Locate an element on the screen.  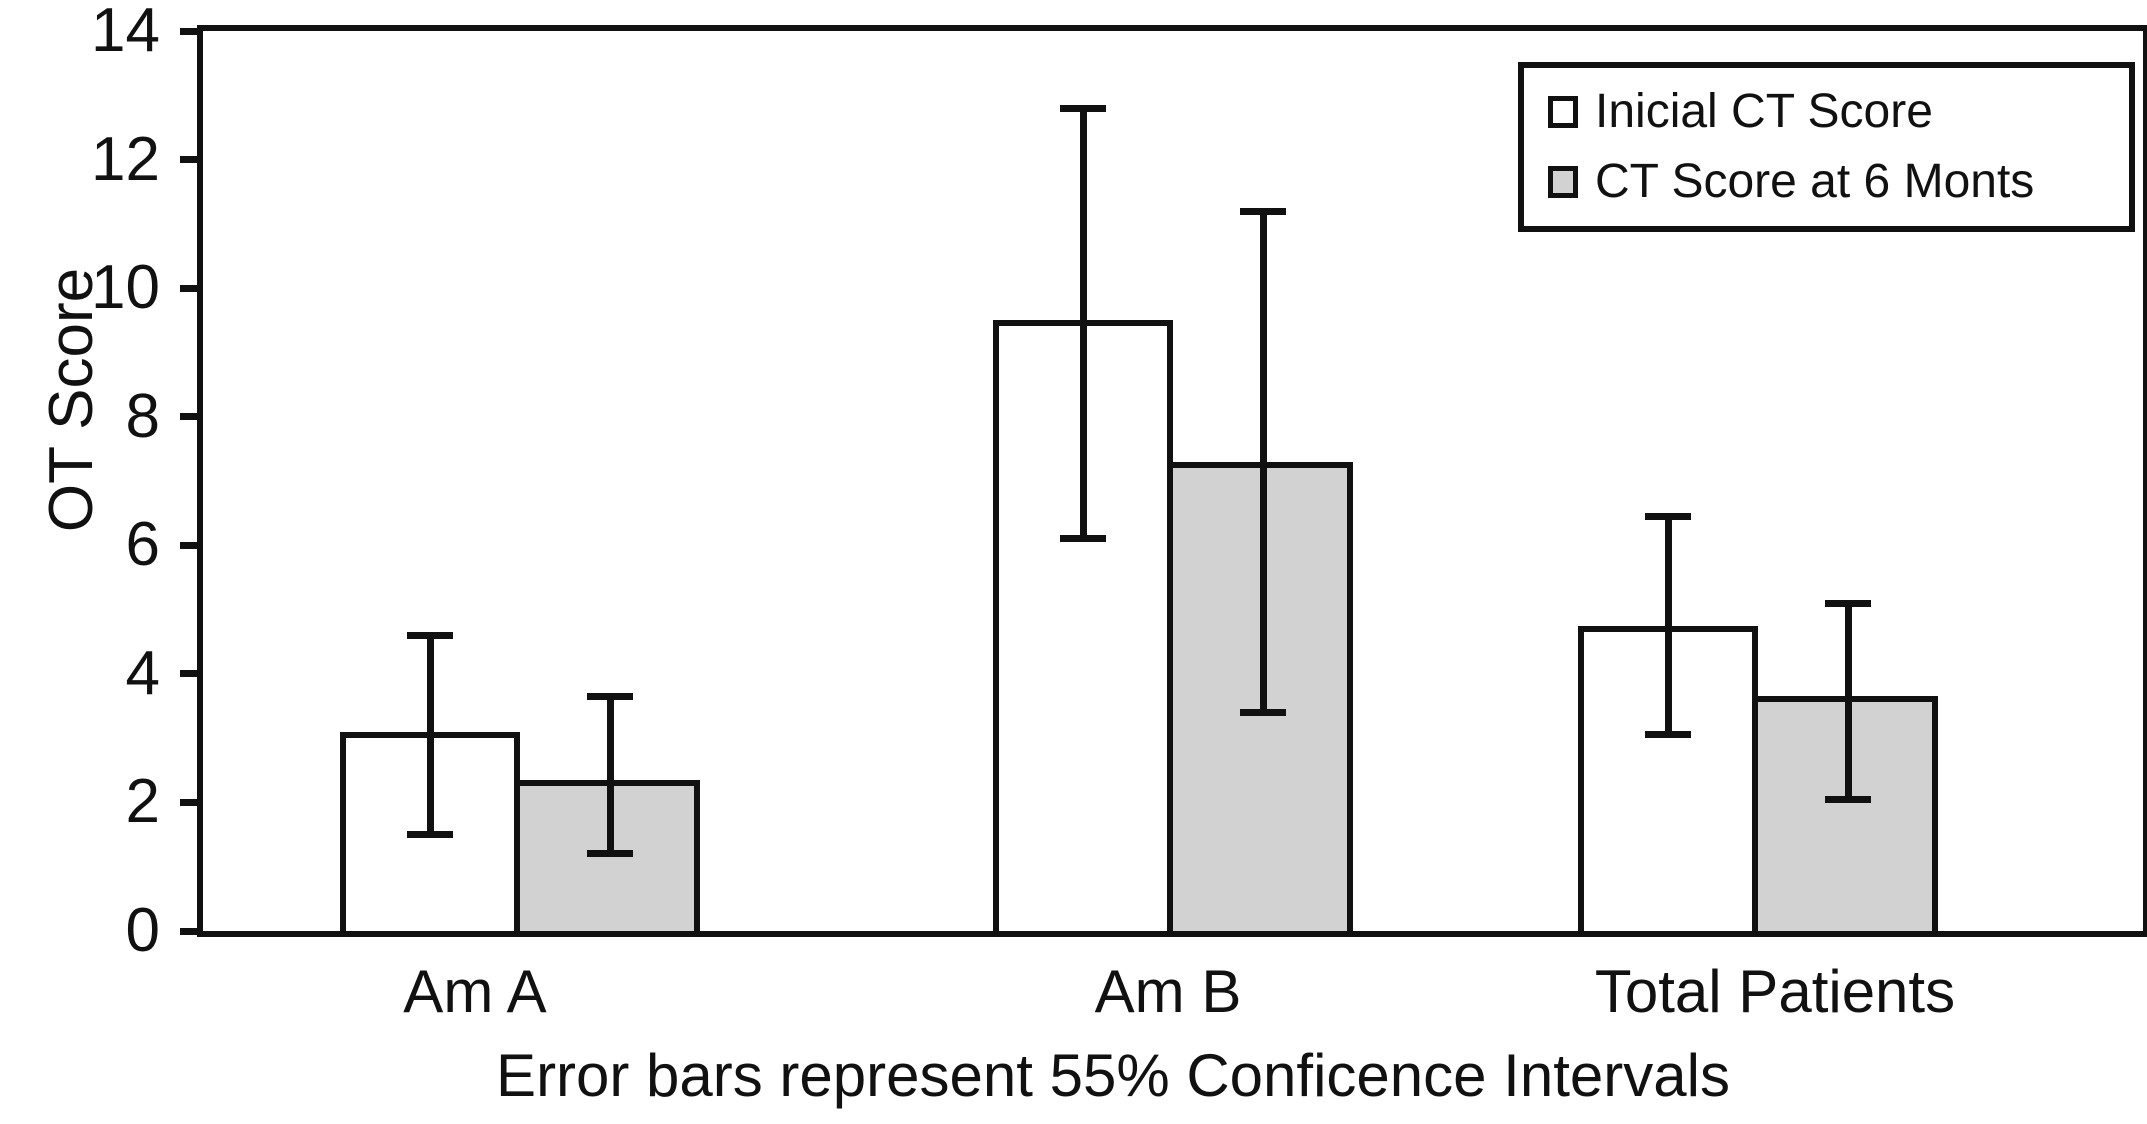
y-axis-tick-label: 0 is located at coordinates (142, 930).